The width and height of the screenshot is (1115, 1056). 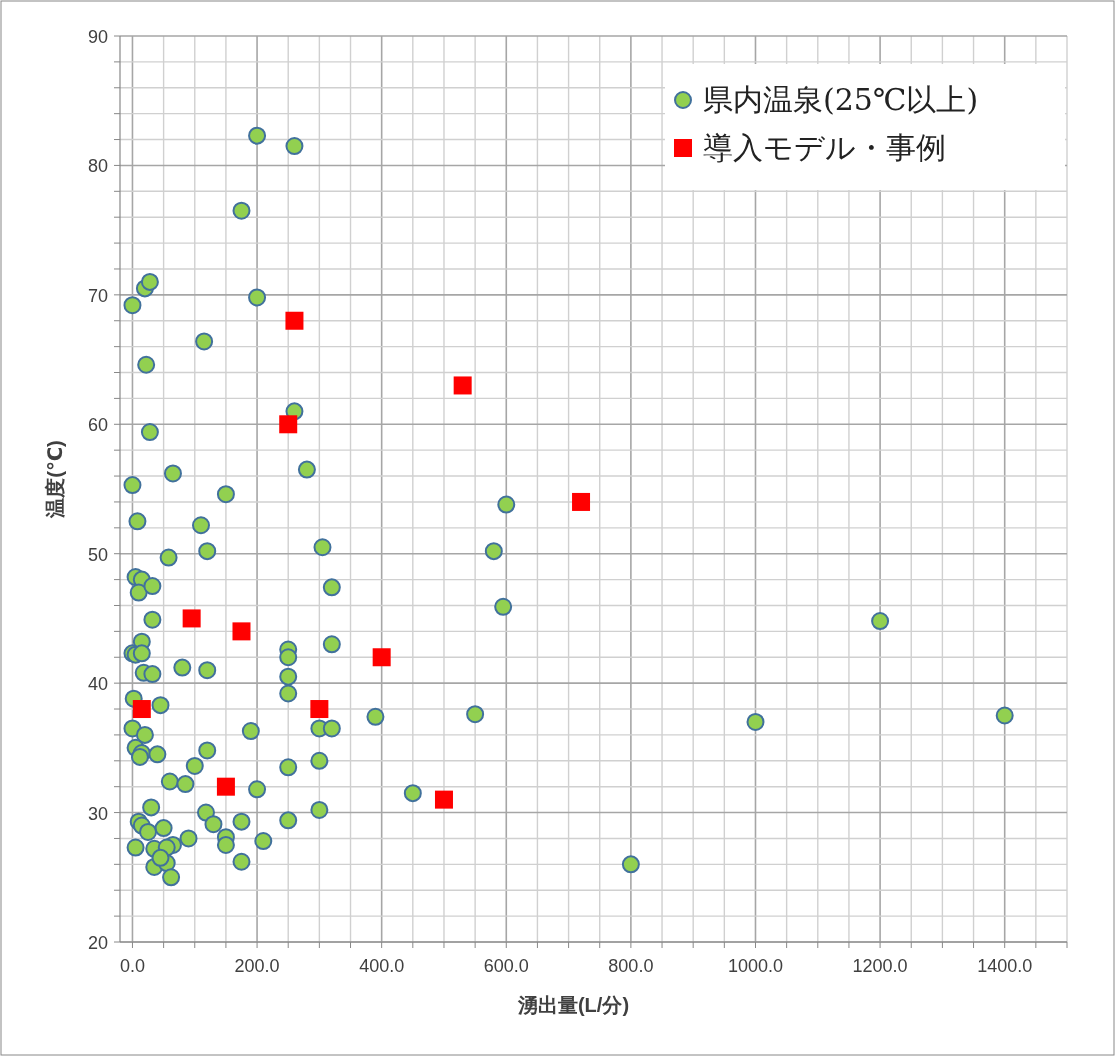 I want to click on x-tick-label: 1400.0, so click(x=1005, y=966).